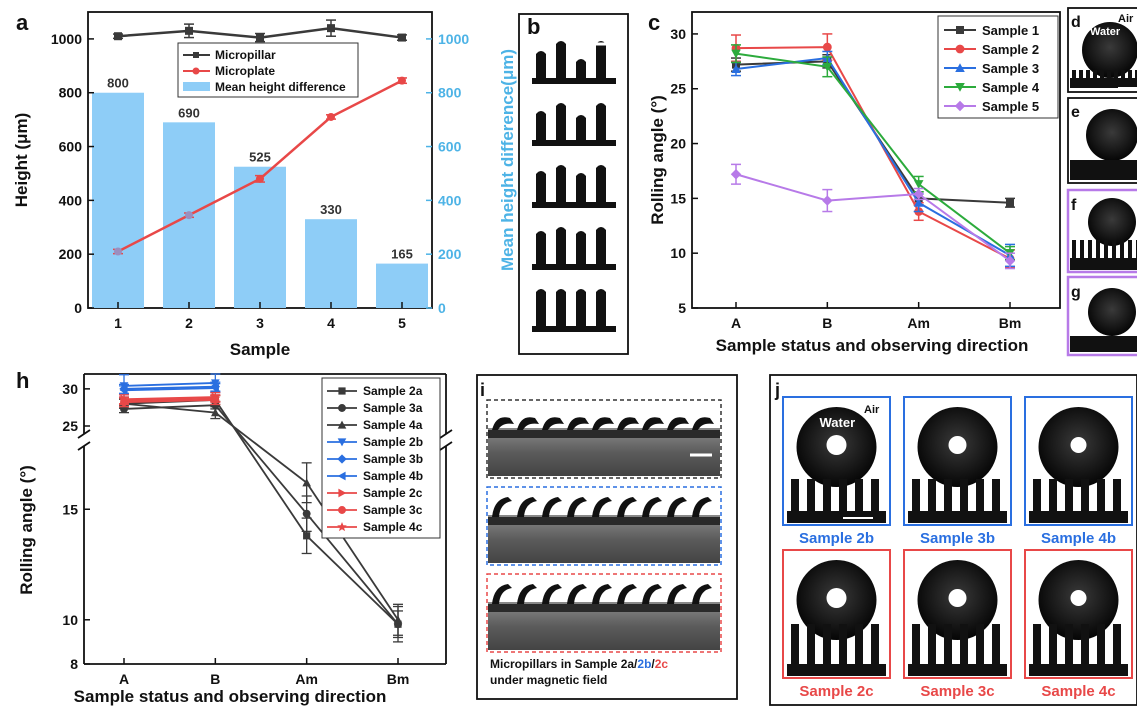 This screenshot has height=707, width=1137. Describe the element at coordinates (447, 173) in the screenshot. I see `panel-a-y2-ticks: 0 200 400 600 800 1000` at that location.